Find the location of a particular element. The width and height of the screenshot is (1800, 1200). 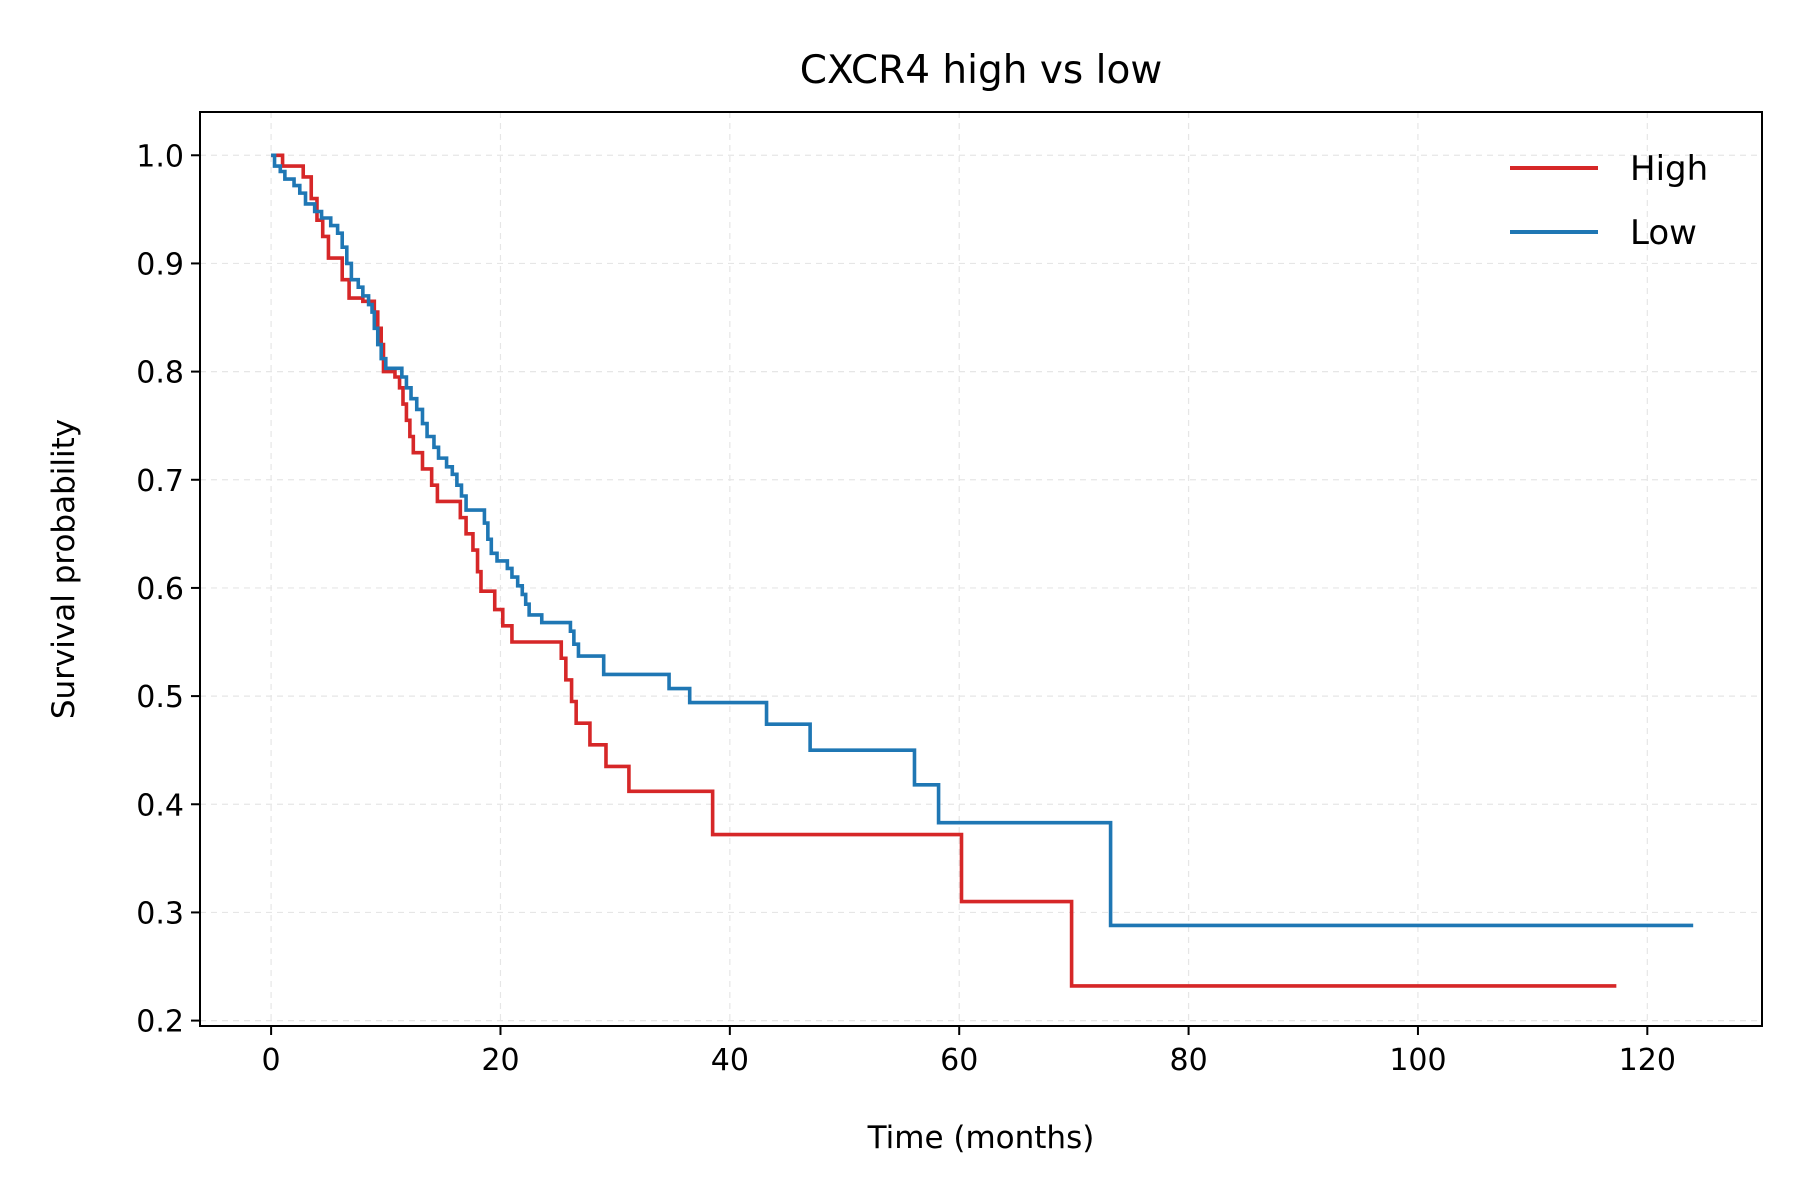

y-tick-label: 0.2 is located at coordinates (160, 1022).